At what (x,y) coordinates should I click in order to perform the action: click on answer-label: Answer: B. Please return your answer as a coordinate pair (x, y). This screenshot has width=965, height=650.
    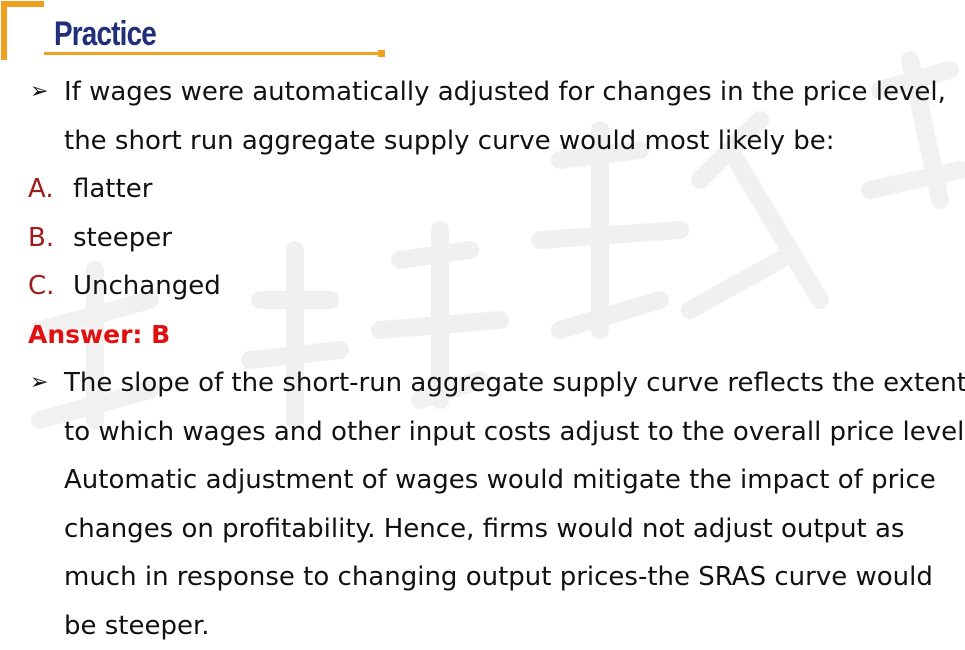
    Looking at the image, I should click on (99, 335).